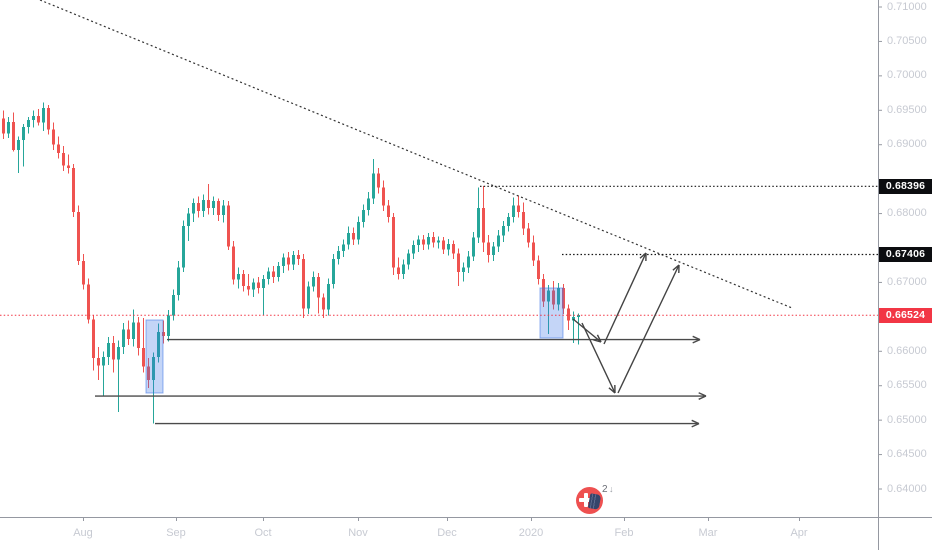 The image size is (932, 550). I want to click on last-price-badge-label: 0.66524, so click(905, 315).